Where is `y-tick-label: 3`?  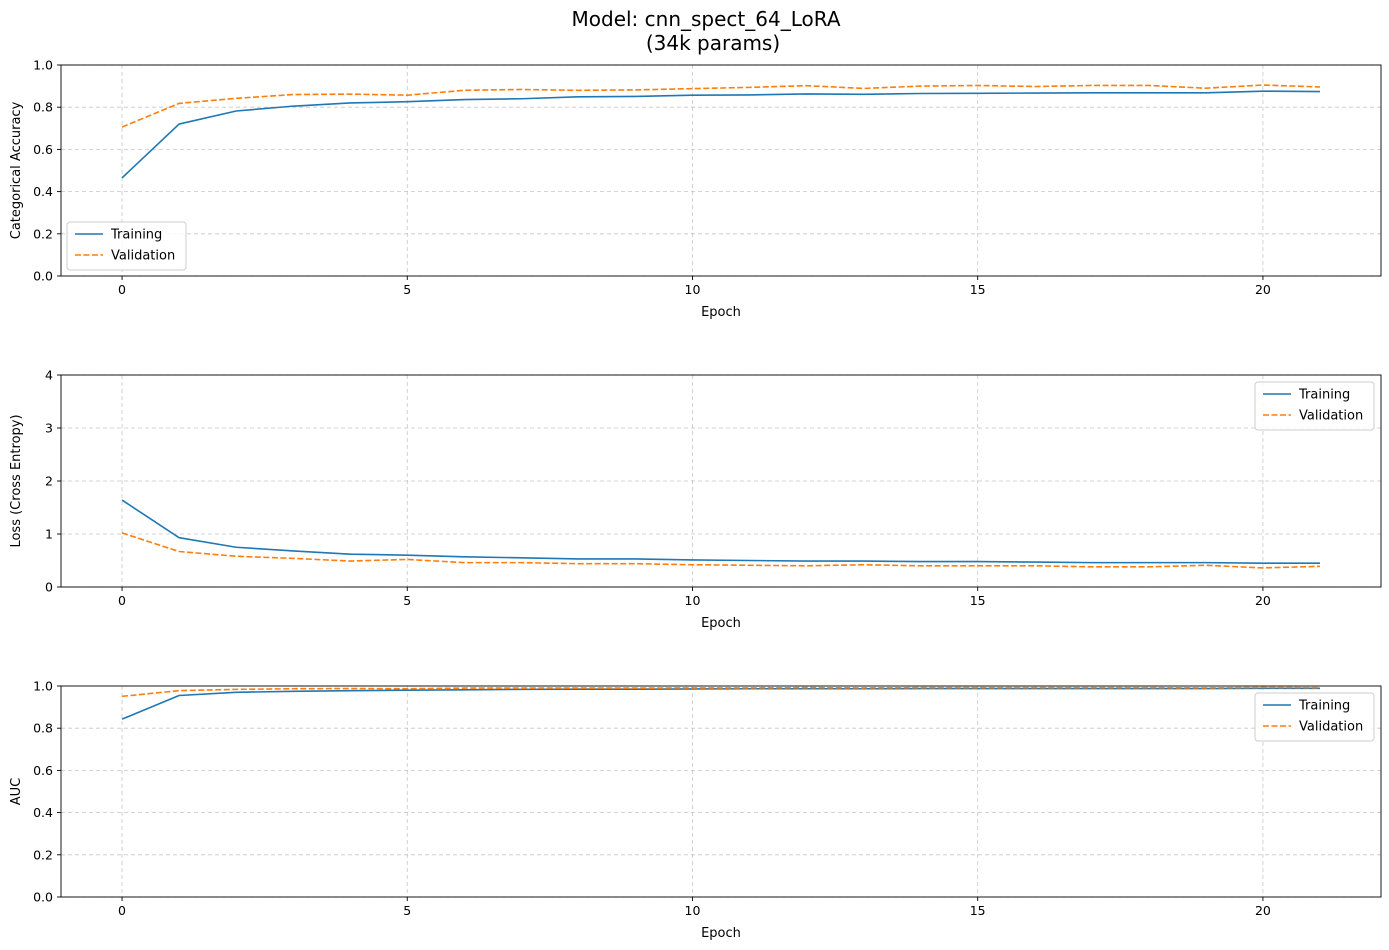
y-tick-label: 3 is located at coordinates (49, 428).